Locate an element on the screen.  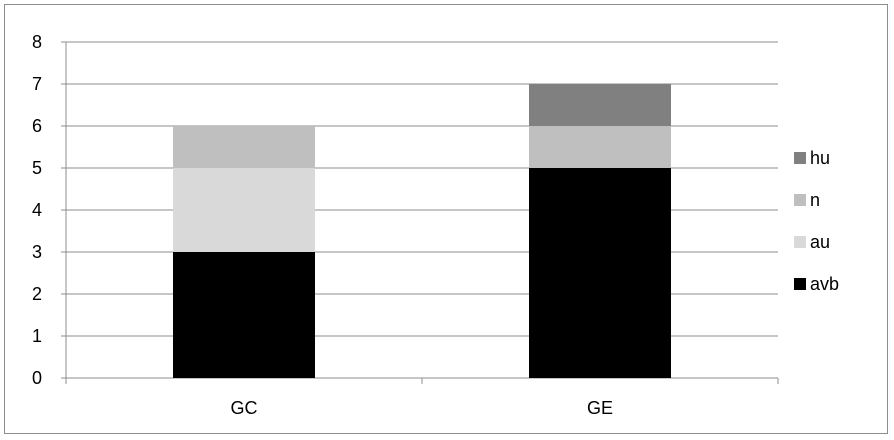
y-tick-label-7: 7 is located at coordinates (37, 84).